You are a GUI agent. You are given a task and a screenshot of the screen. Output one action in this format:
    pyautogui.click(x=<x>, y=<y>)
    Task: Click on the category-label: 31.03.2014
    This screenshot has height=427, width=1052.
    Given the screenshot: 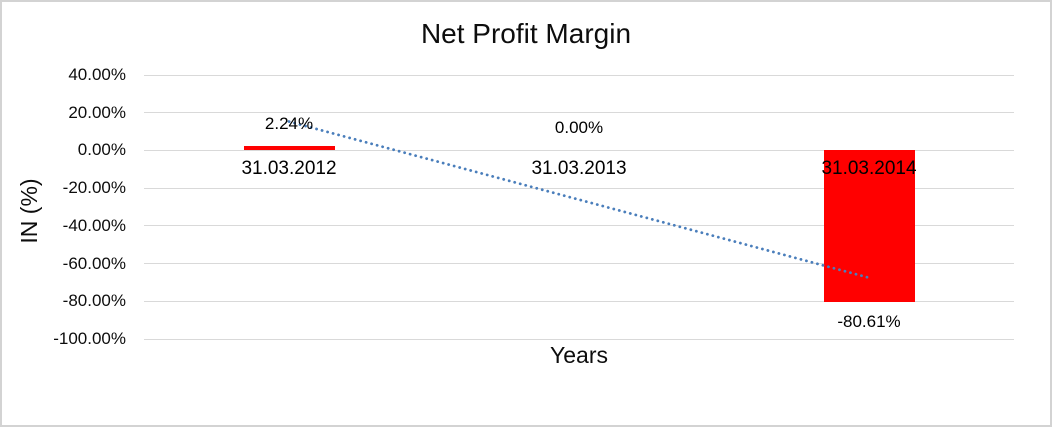 What is the action you would take?
    pyautogui.click(x=869, y=169)
    